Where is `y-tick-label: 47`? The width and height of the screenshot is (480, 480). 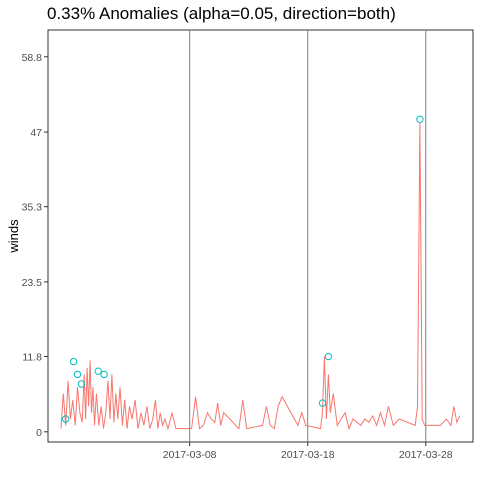 y-tick-label: 47 is located at coordinates (36, 133).